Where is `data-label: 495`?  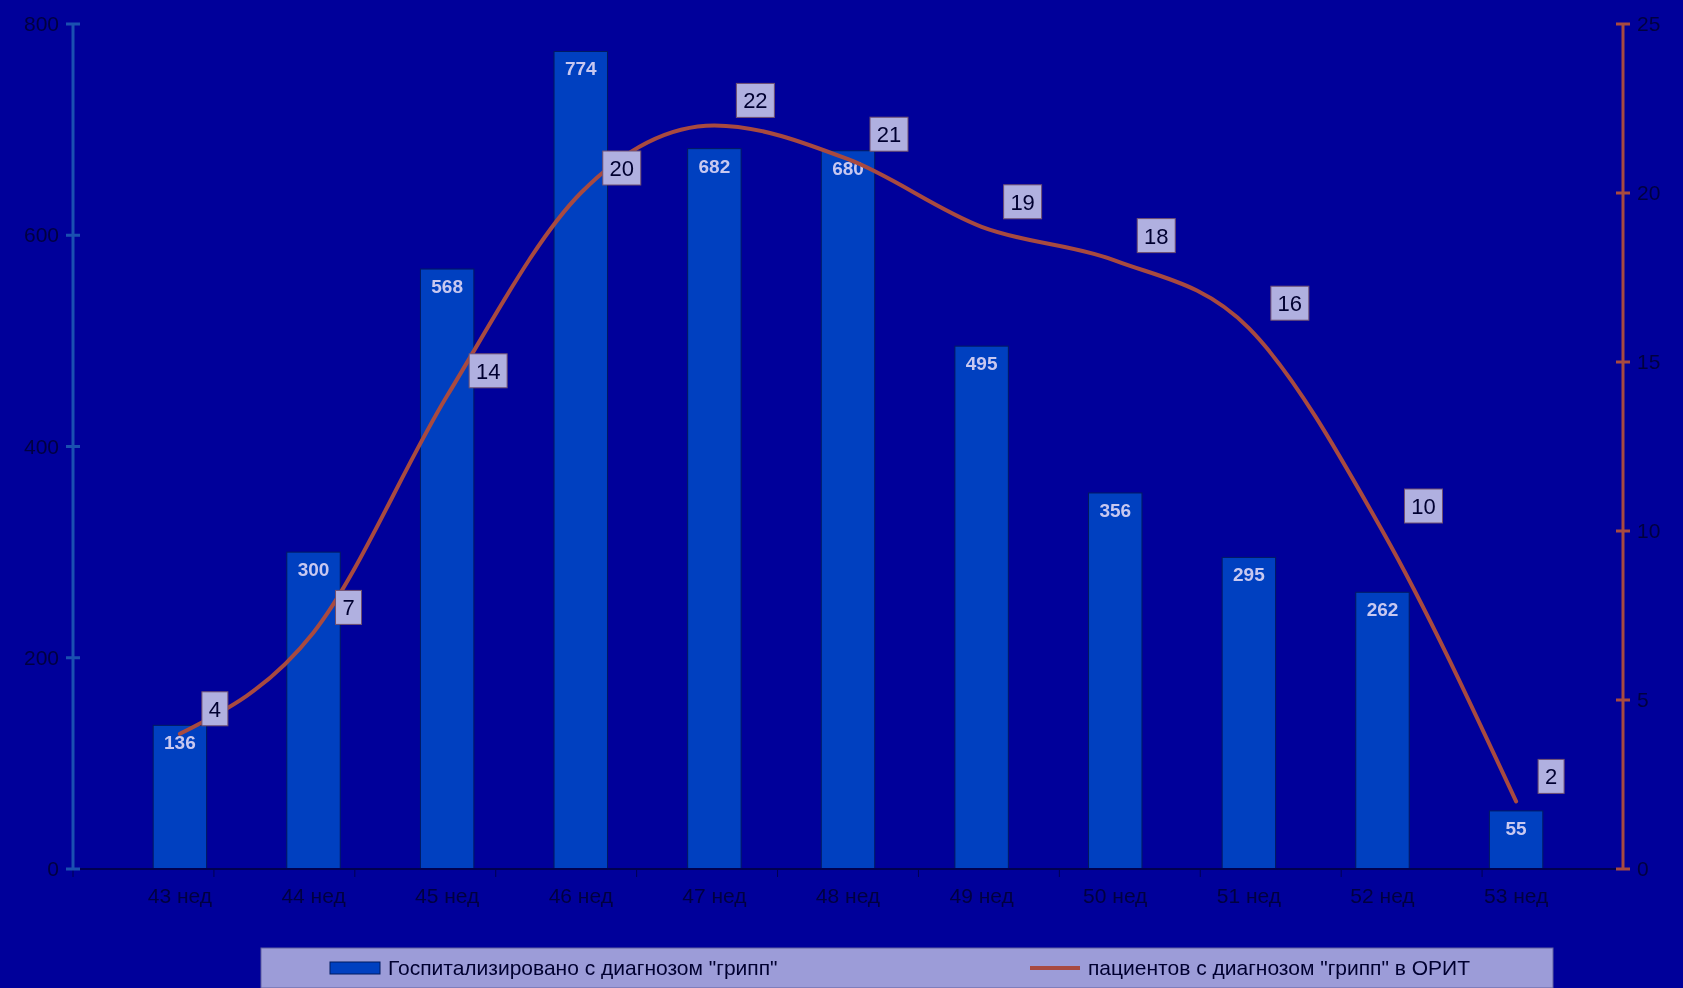
data-label: 495 is located at coordinates (981, 364).